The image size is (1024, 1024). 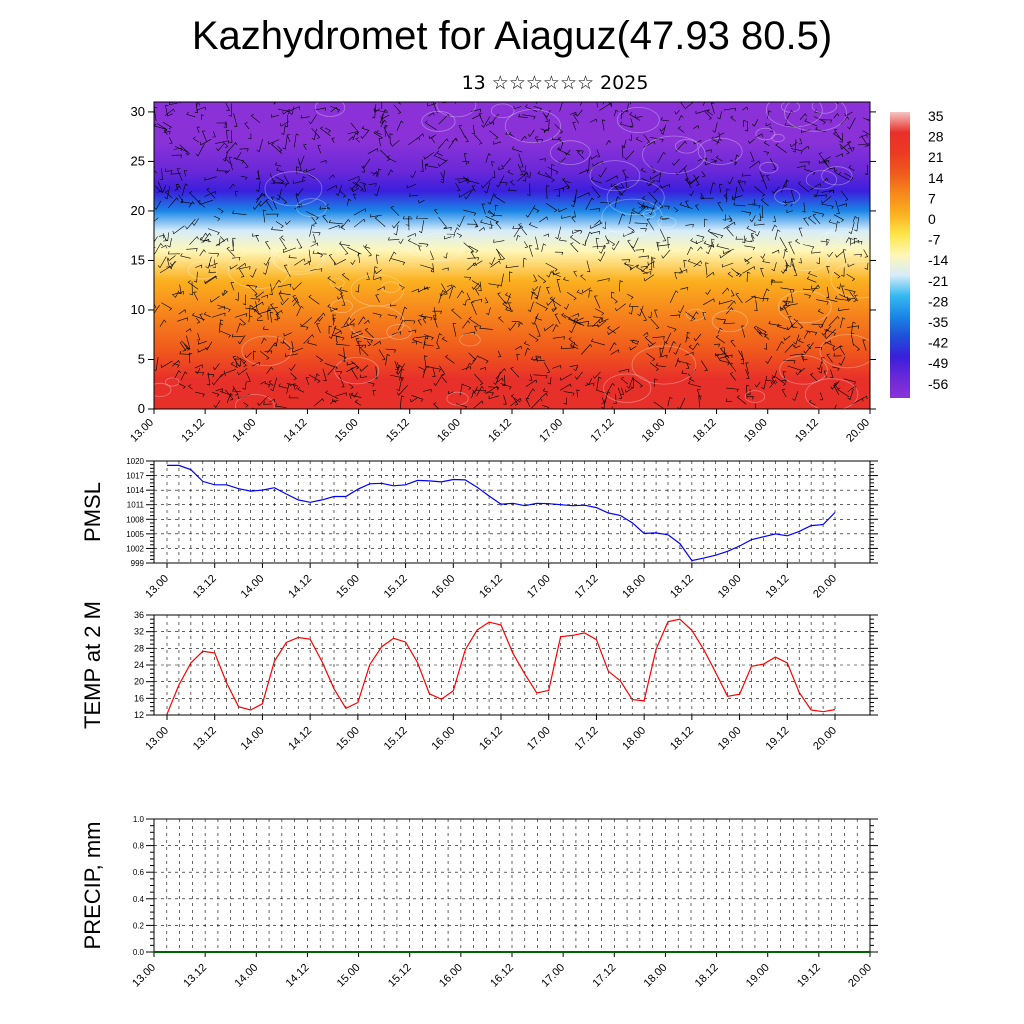 What do you see at coordinates (138, 309) in the screenshot?
I see `y-tick-label: 10` at bounding box center [138, 309].